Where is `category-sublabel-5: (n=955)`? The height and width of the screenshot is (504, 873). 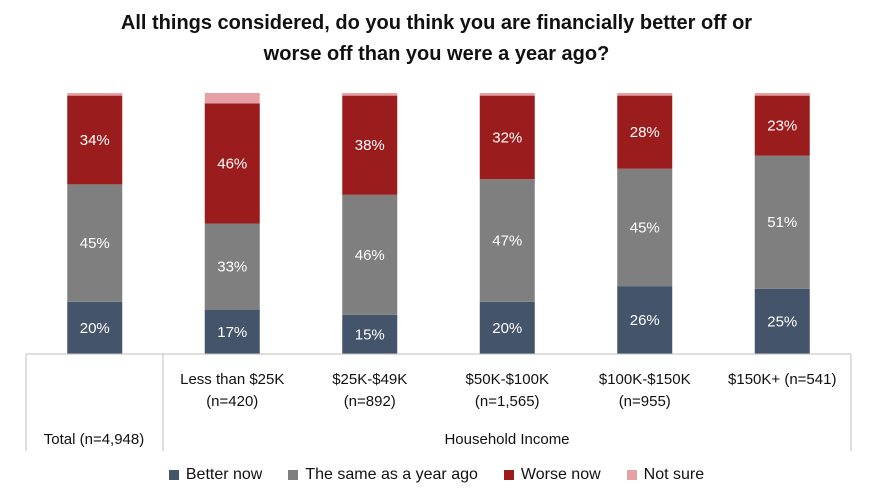 category-sublabel-5: (n=955) is located at coordinates (645, 401).